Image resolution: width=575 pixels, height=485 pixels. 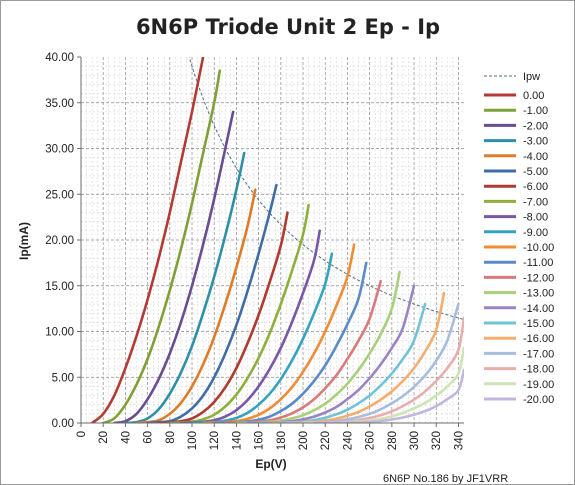 What do you see at coordinates (538, 370) in the screenshot?
I see `legend-label: -18.00` at bounding box center [538, 370].